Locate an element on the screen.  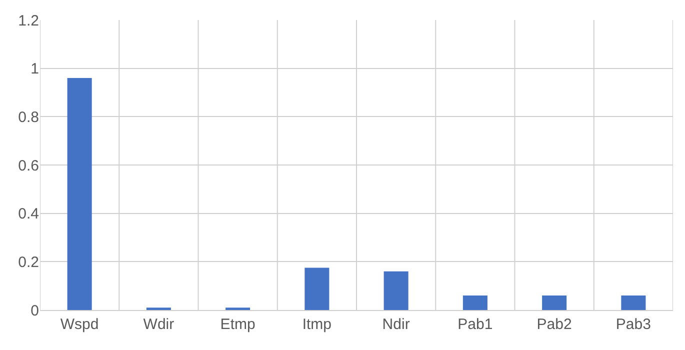
y-tick-label: 0.6 is located at coordinates (28, 165).